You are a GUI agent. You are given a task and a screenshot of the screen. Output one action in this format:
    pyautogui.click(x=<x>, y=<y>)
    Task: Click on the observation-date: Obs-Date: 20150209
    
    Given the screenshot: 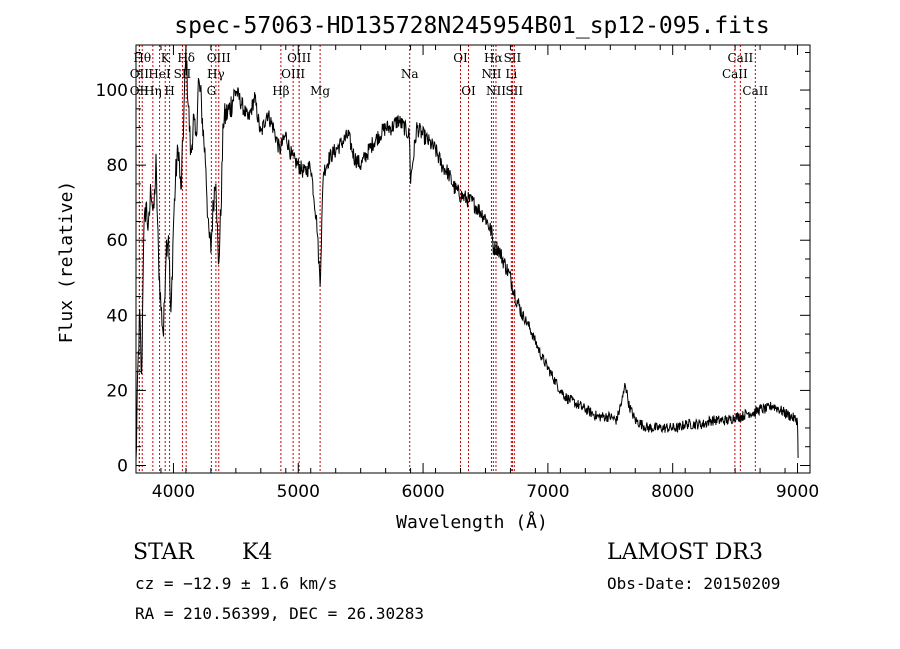 What is the action you would take?
    pyautogui.click(x=694, y=583)
    